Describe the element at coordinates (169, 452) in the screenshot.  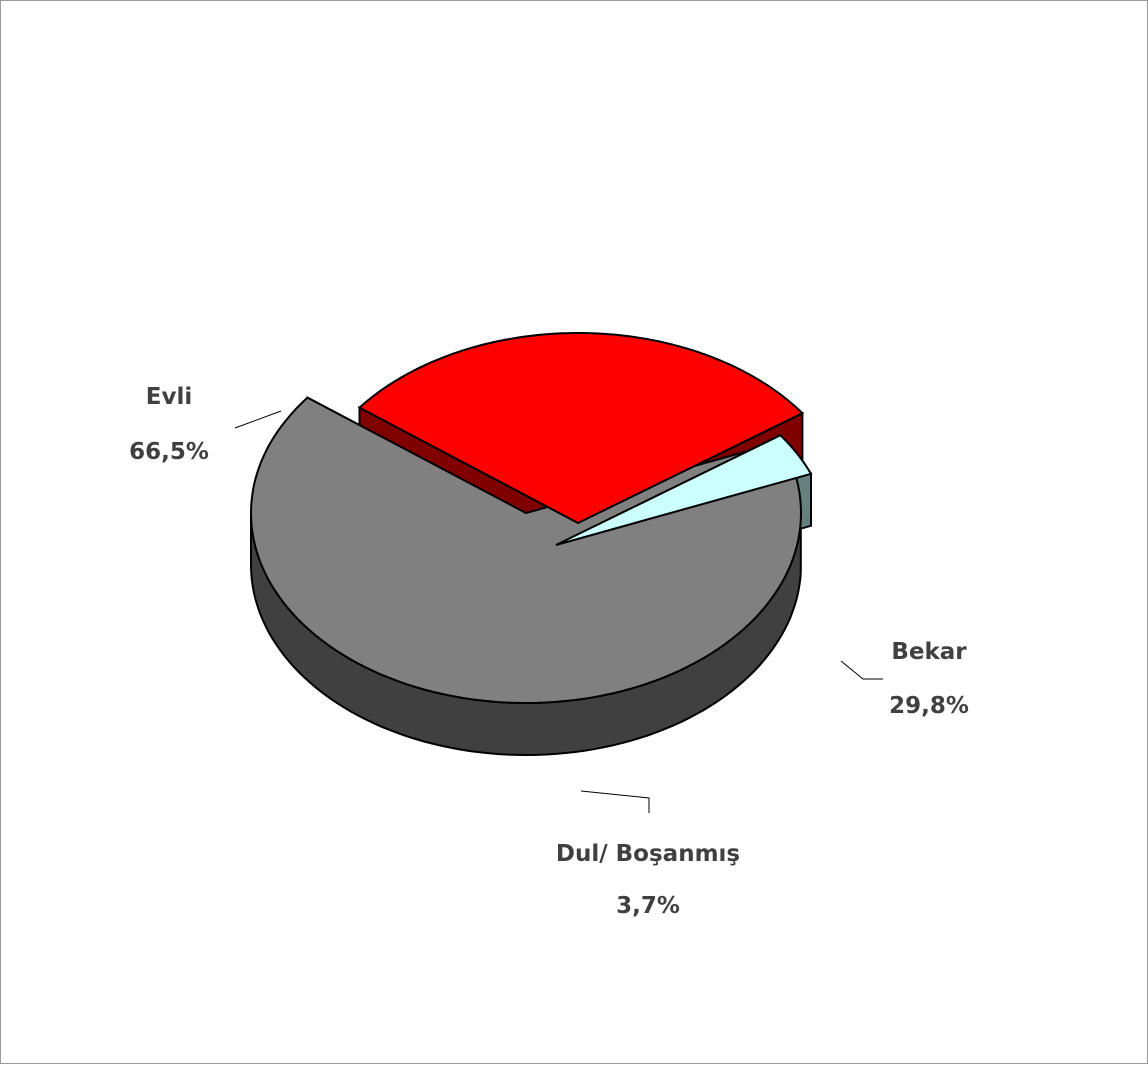
I see `slice-value-label-1: 66,5%` at that location.